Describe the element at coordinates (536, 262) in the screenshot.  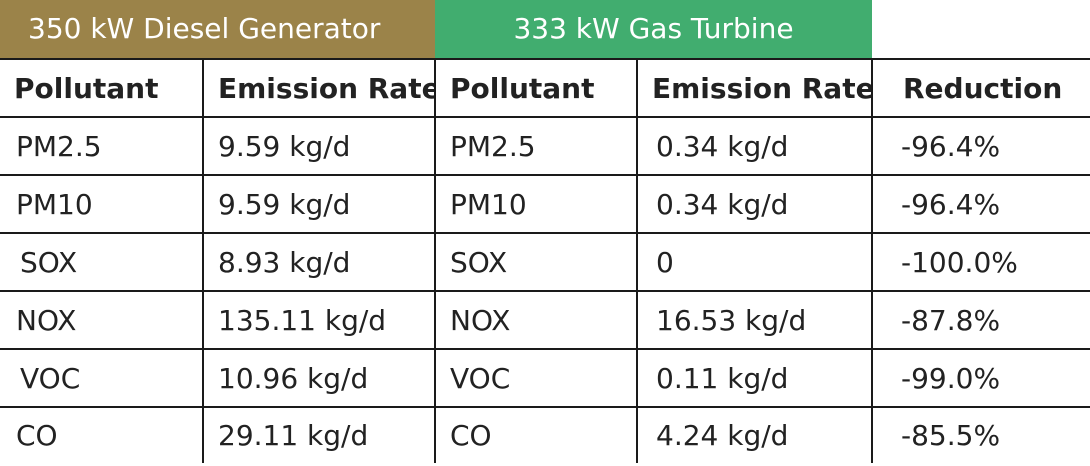
I see `gas-pollutant-cell: SOX` at that location.